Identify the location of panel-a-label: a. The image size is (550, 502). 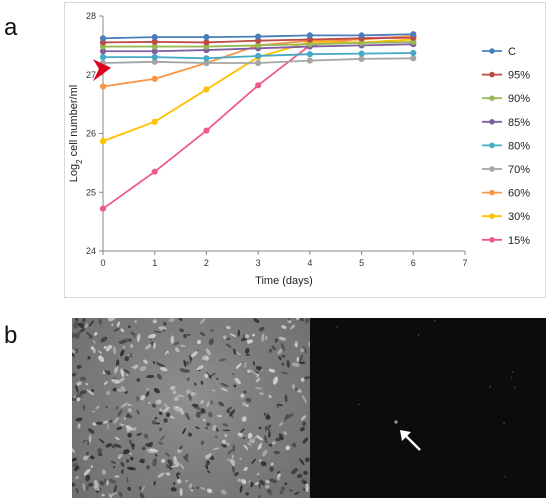
(11, 27).